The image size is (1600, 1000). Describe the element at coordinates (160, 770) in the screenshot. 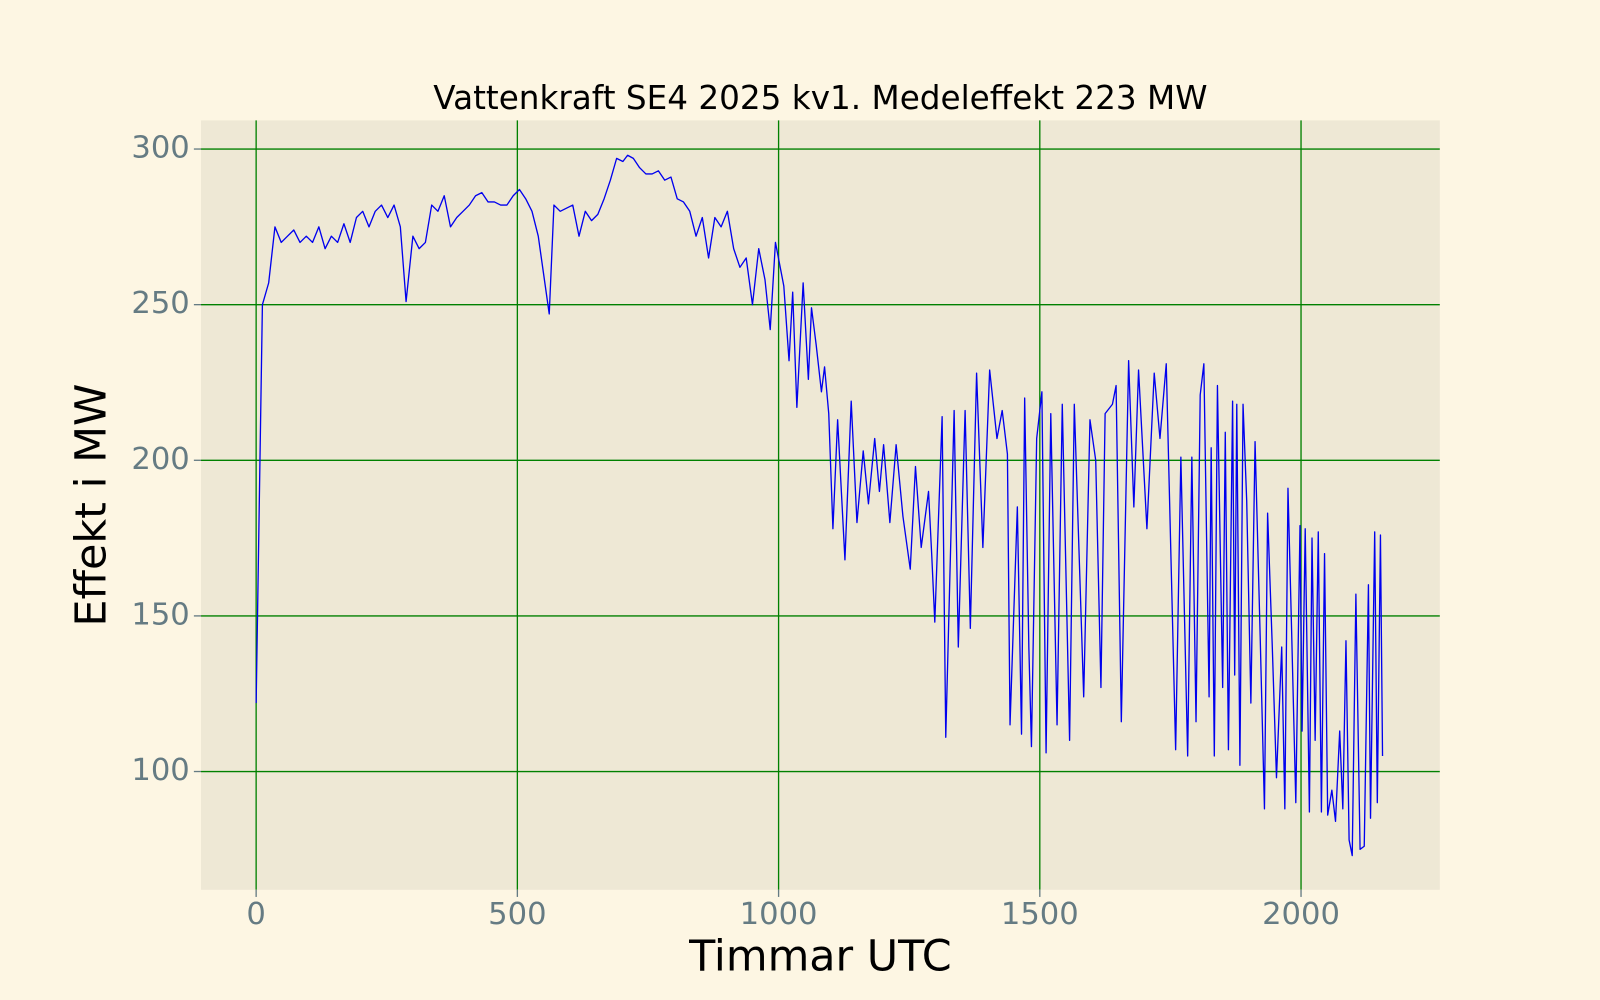

I see `y-tick-label: 100` at that location.